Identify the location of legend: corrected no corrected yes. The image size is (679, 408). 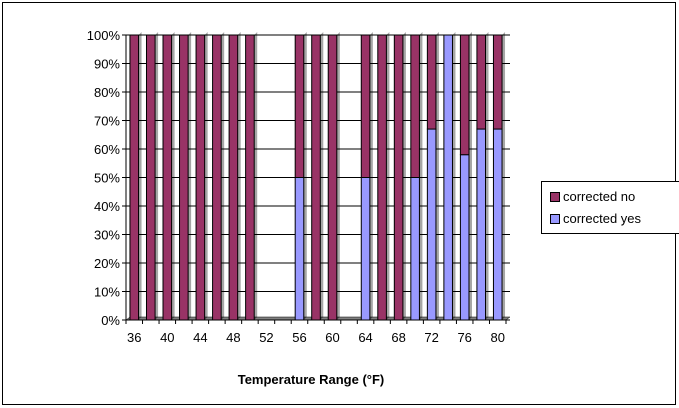
(610, 207).